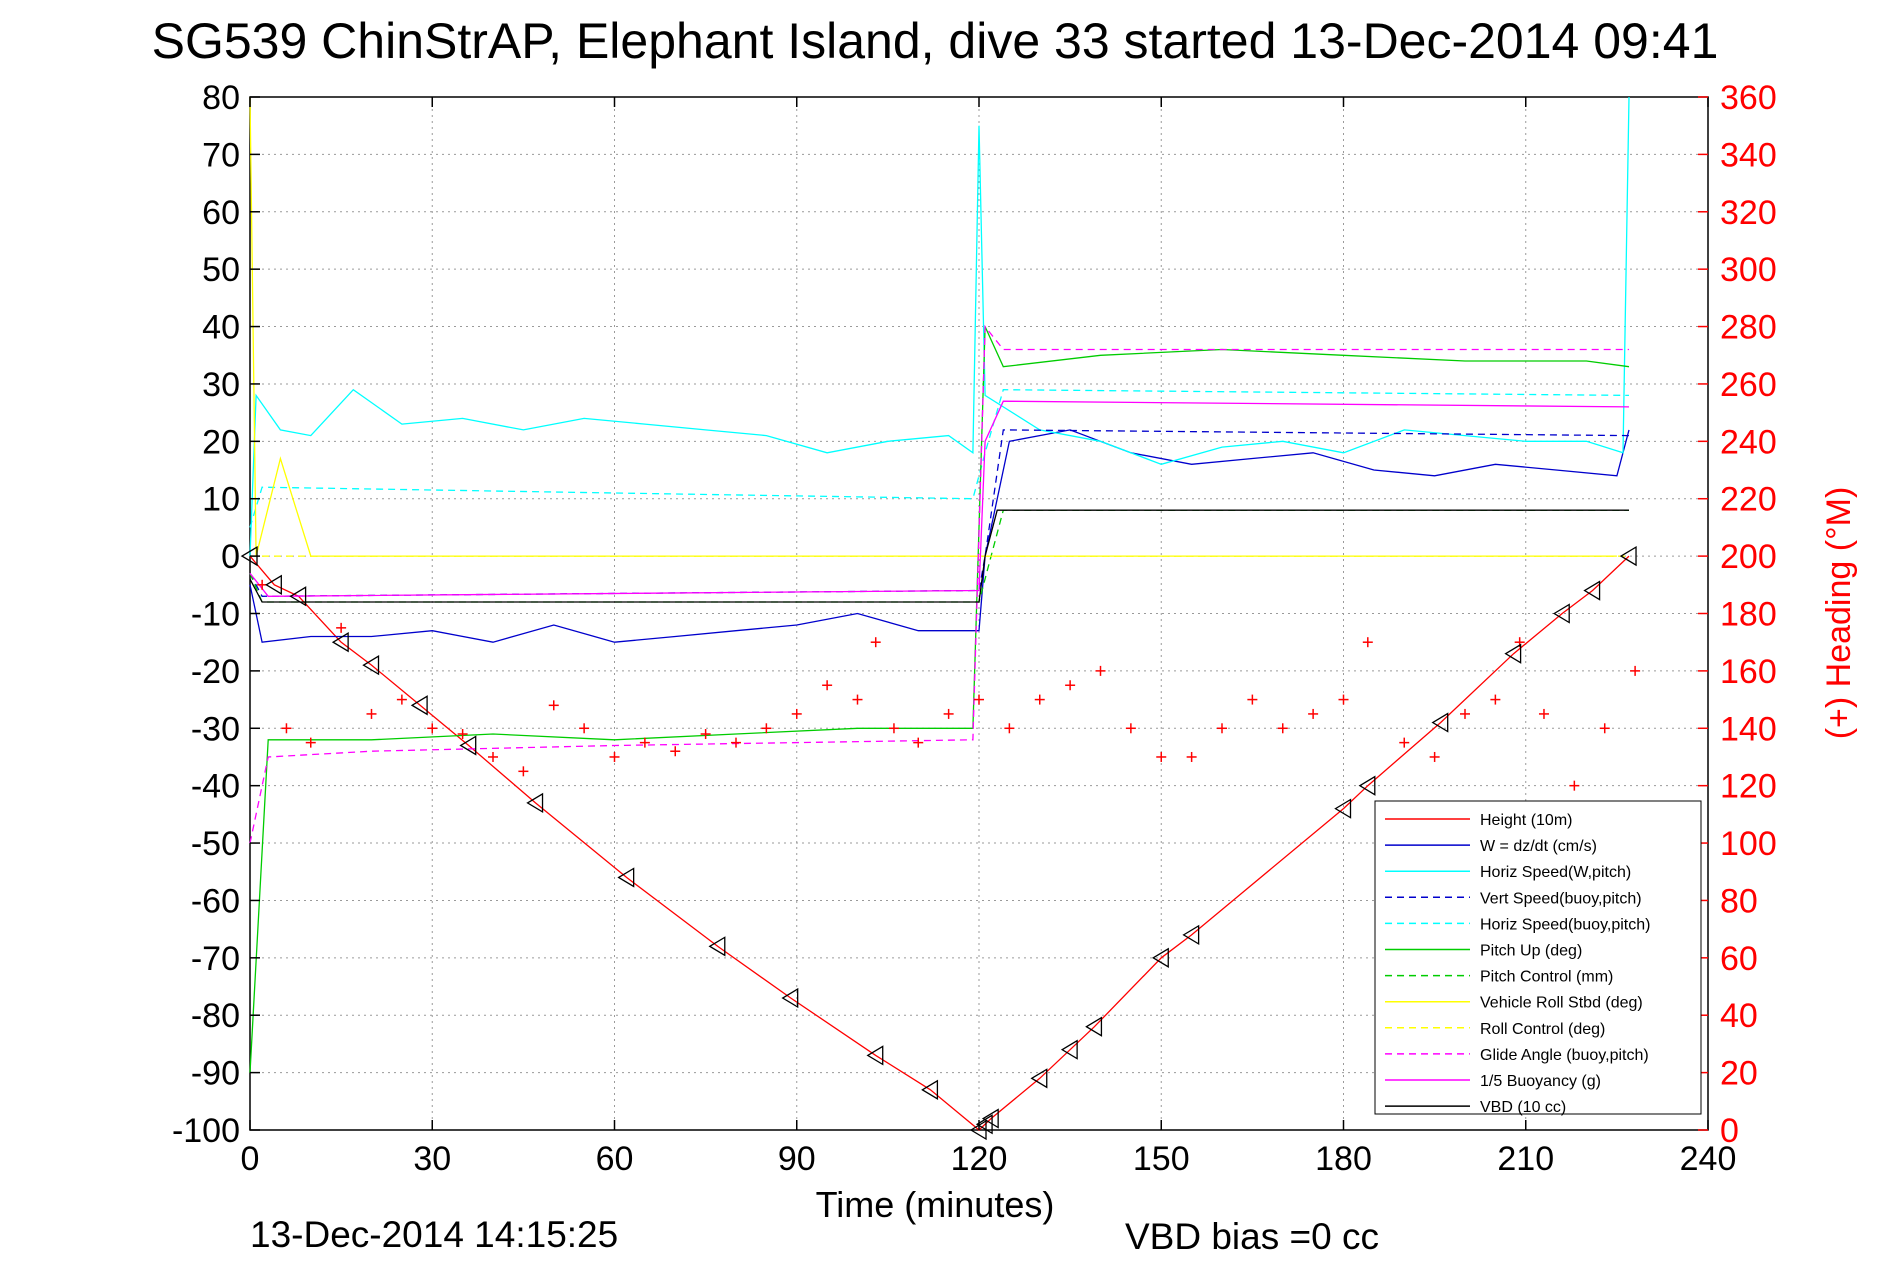  Describe the element at coordinates (221, 213) in the screenshot. I see `y-tick-label-left: 60` at that location.